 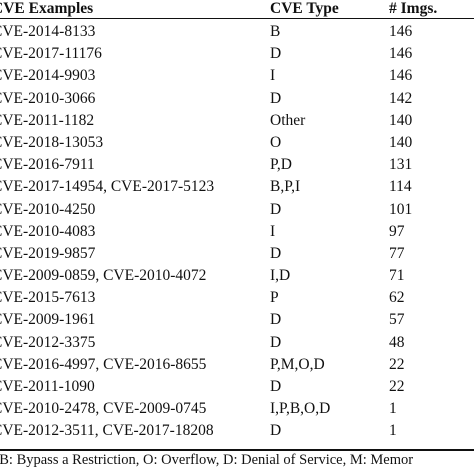 What do you see at coordinates (237, 121) in the screenshot?
I see `table-row: CVE-2011-1182 Other 140` at bounding box center [237, 121].